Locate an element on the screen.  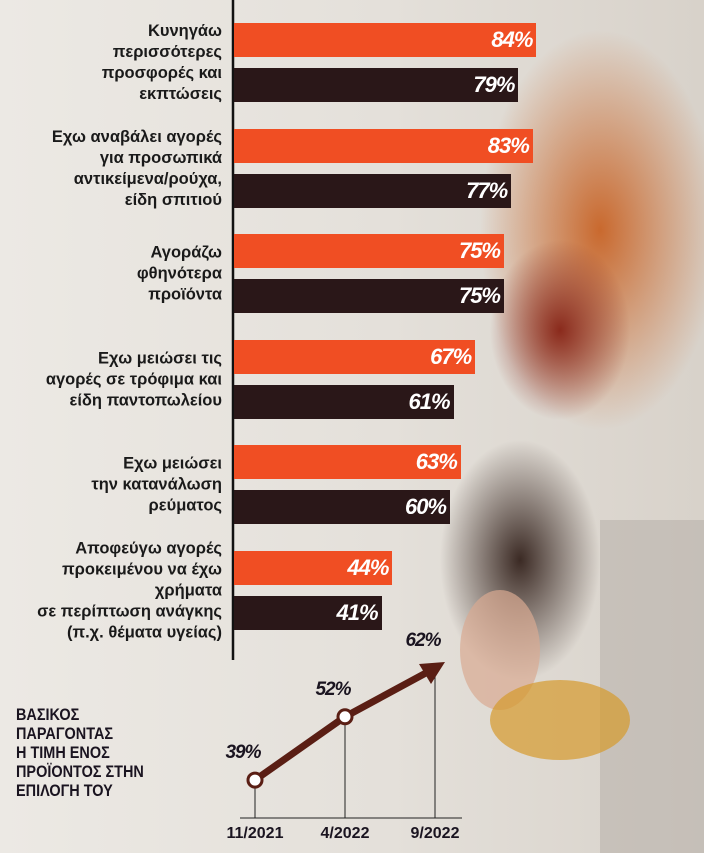
cart-items is located at coordinates (560, 330).